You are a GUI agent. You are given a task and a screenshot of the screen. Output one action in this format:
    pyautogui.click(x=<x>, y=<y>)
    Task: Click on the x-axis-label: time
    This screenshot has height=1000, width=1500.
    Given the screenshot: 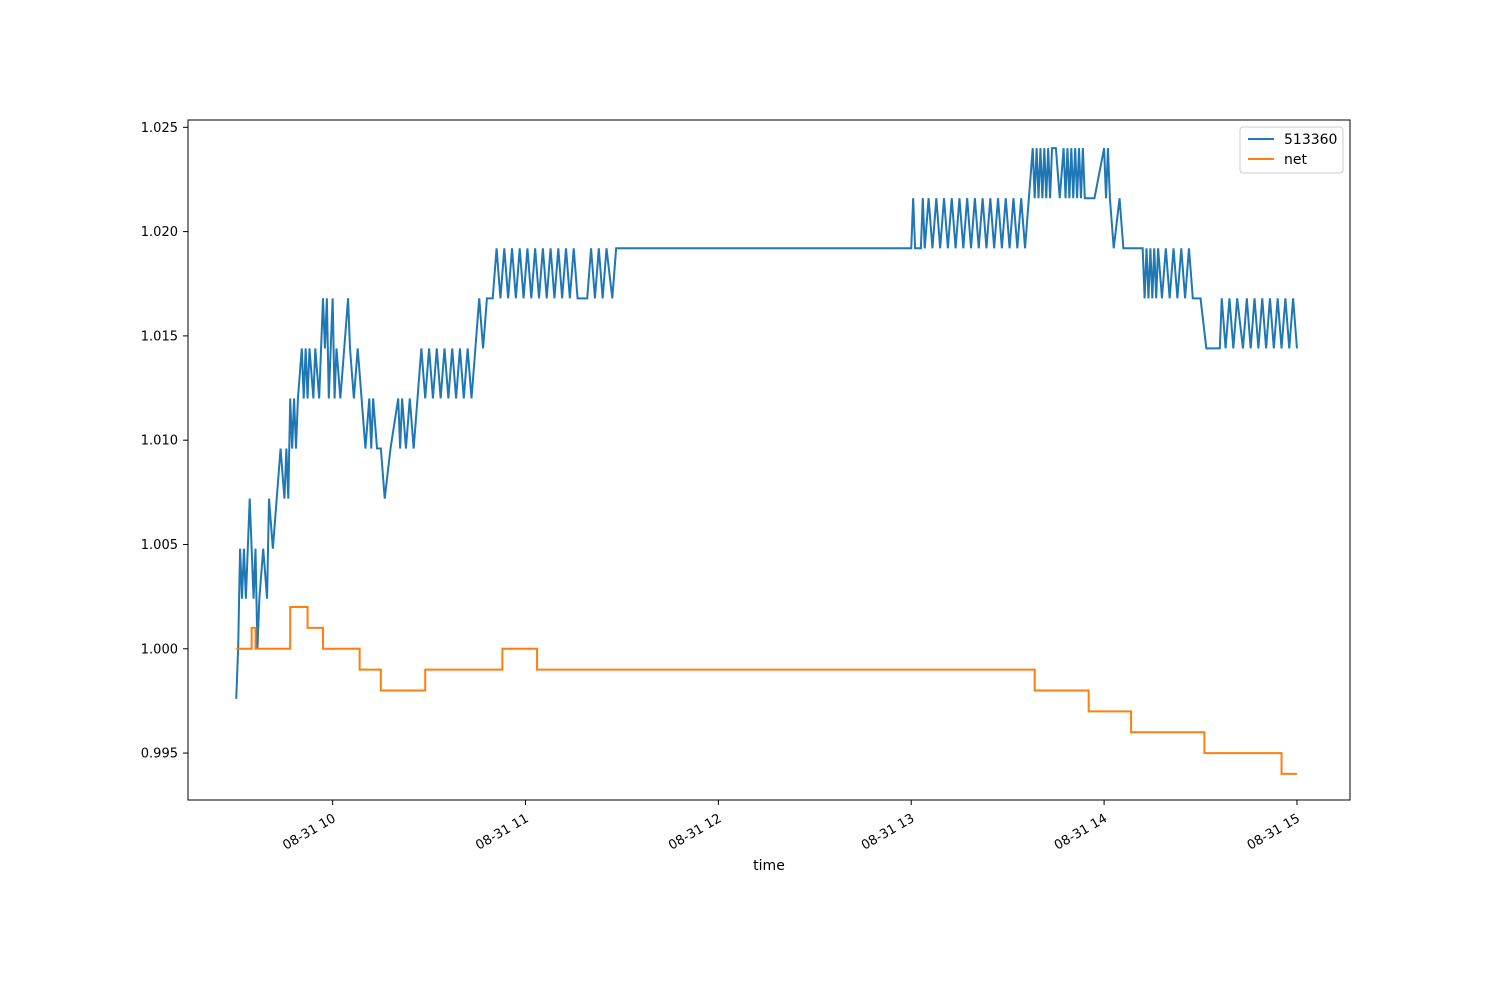 What is the action you would take?
    pyautogui.click(x=769, y=866)
    